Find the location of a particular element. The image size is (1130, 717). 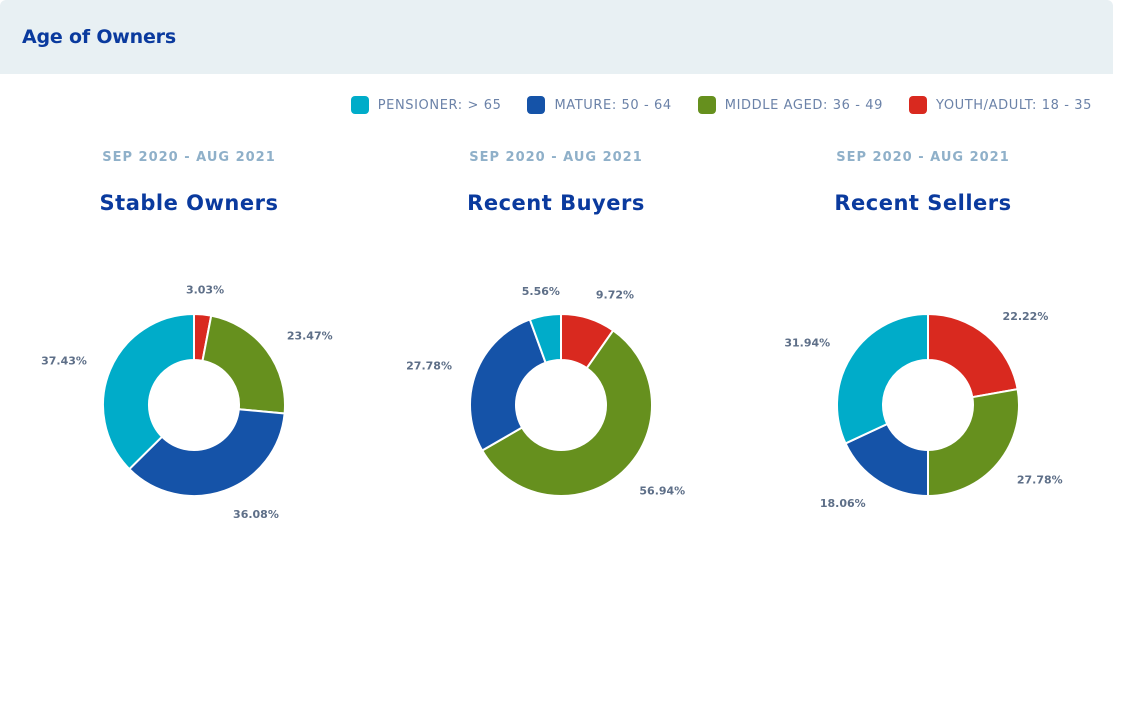

legend-item-youth-adult: YOUTH/ADULT: 18 - 35 is located at coordinates (1000, 105).